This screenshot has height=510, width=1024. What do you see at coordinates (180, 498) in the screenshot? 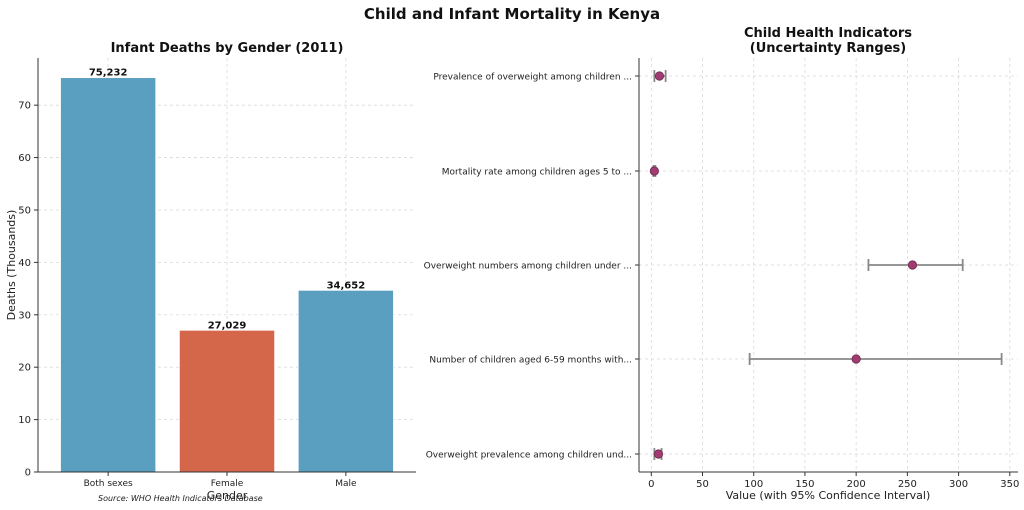
I see `source-note: Source: WHO Health Indicators Database` at bounding box center [180, 498].